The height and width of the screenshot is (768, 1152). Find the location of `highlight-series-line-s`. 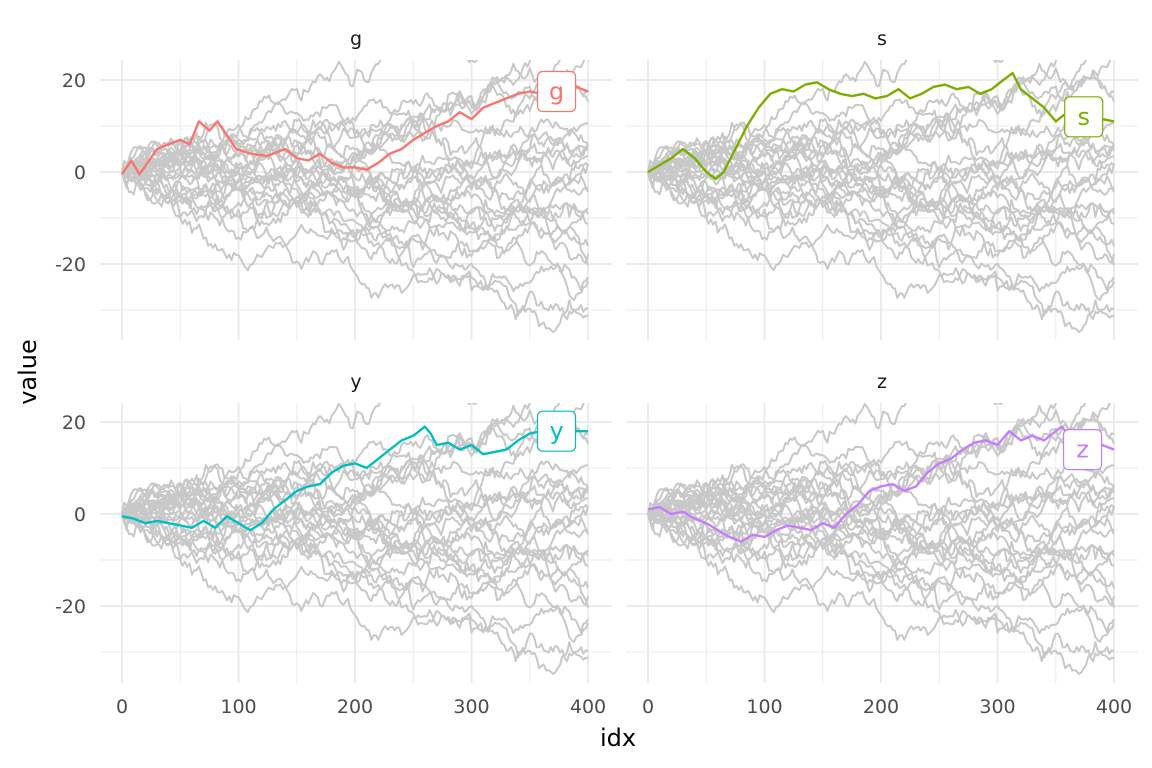

highlight-series-line-s is located at coordinates (881, 126).